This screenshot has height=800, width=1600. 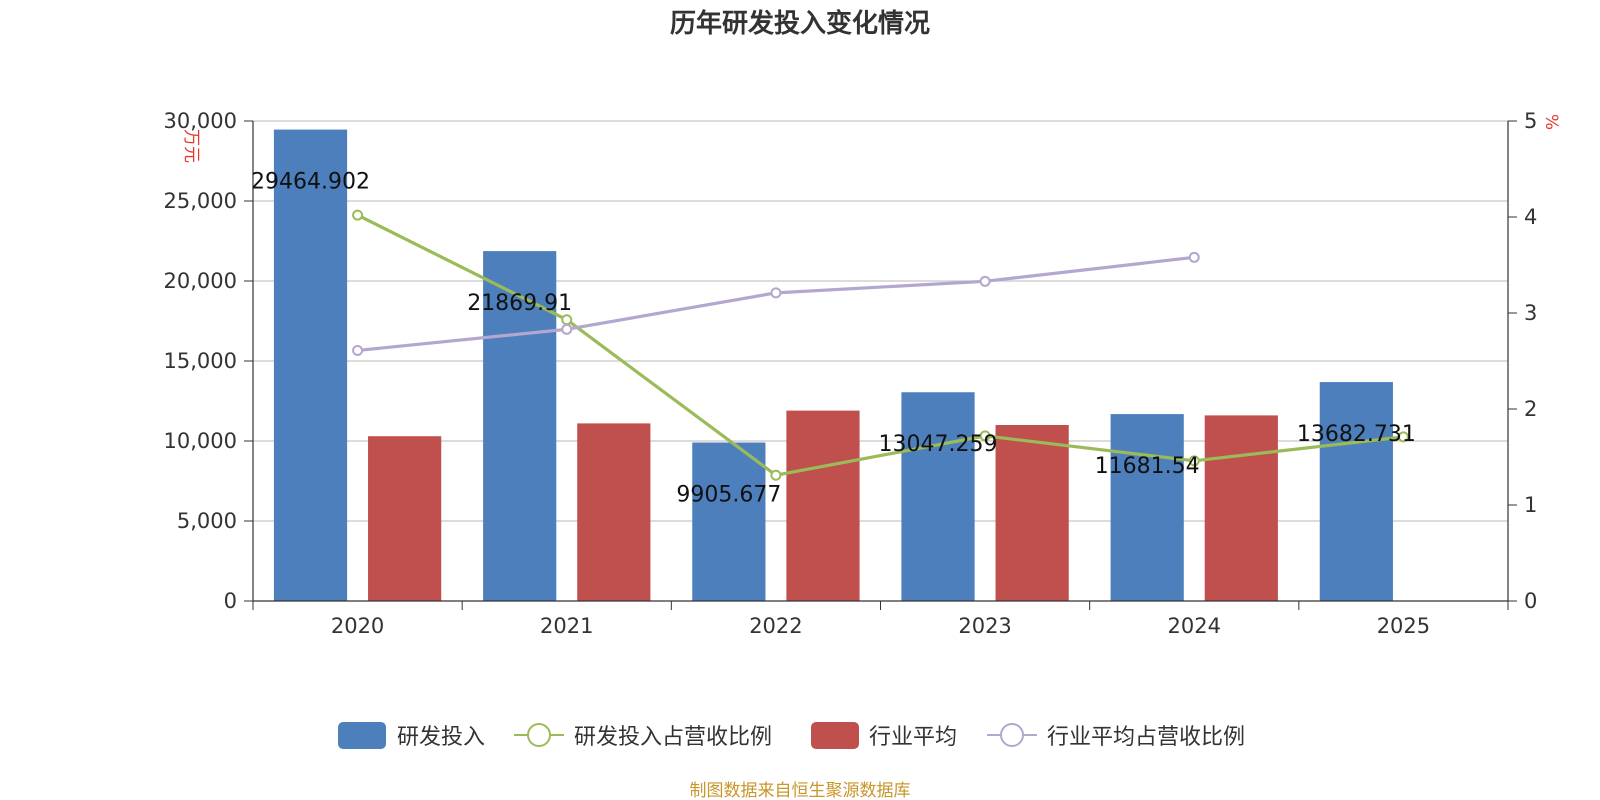 I want to click on left-tick-label: 0, so click(x=230, y=601).